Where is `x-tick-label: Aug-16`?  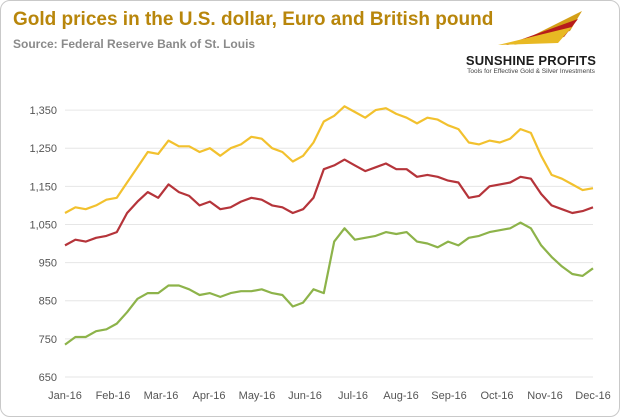
x-tick-label: Aug-16 is located at coordinates (400, 396).